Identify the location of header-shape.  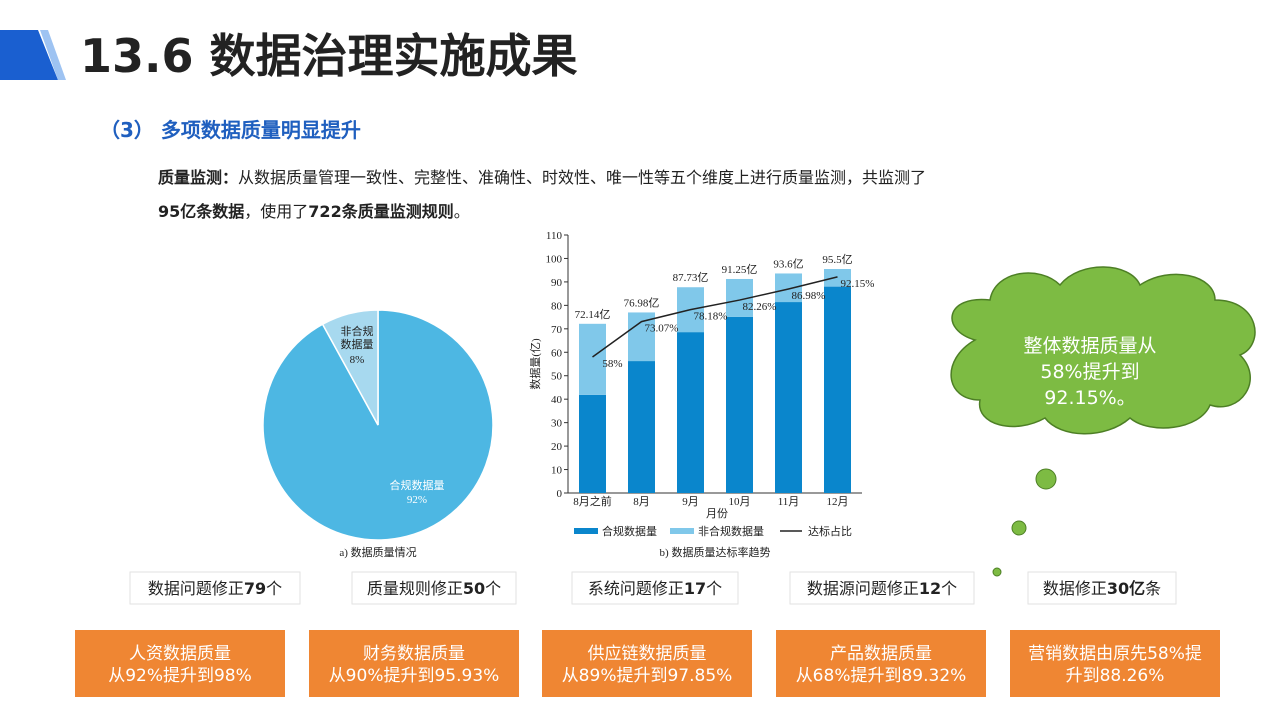
(29, 55).